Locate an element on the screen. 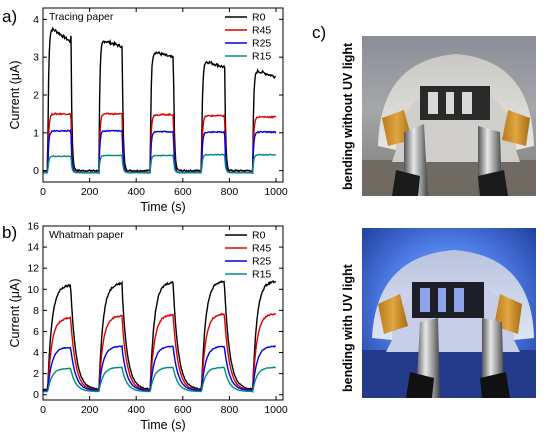 This screenshot has height=443, width=550. photo-without-uv is located at coordinates (449, 116).